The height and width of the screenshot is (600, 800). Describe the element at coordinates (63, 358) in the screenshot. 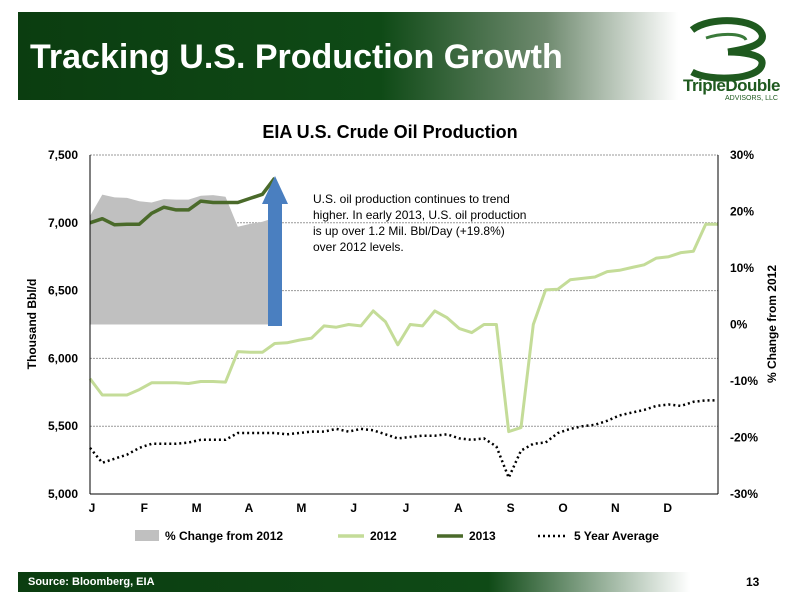

I see `y-tick-label: 6,000` at that location.